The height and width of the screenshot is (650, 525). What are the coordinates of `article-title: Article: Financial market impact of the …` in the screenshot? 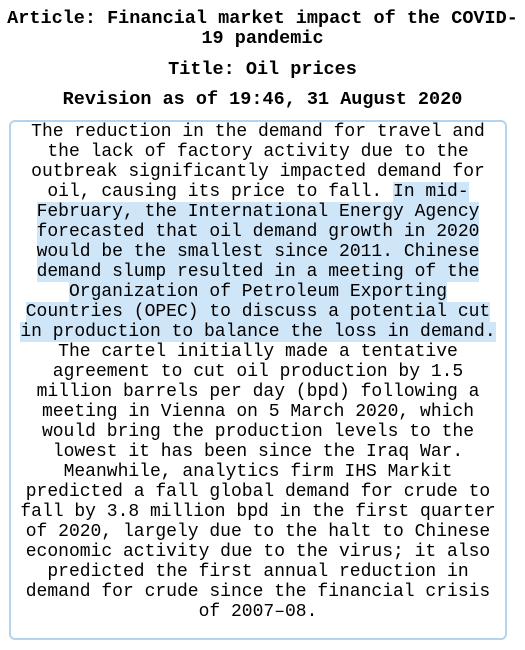 It's located at (262, 29).